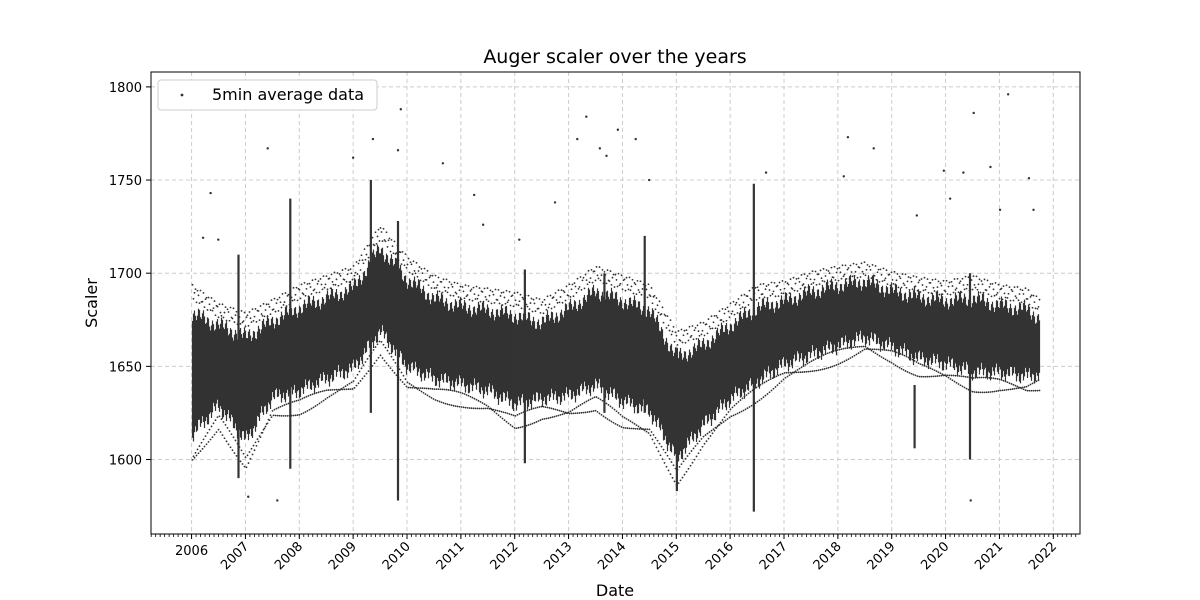 This screenshot has height=600, width=1200. I want to click on legend-label: 5min average data, so click(288, 94).